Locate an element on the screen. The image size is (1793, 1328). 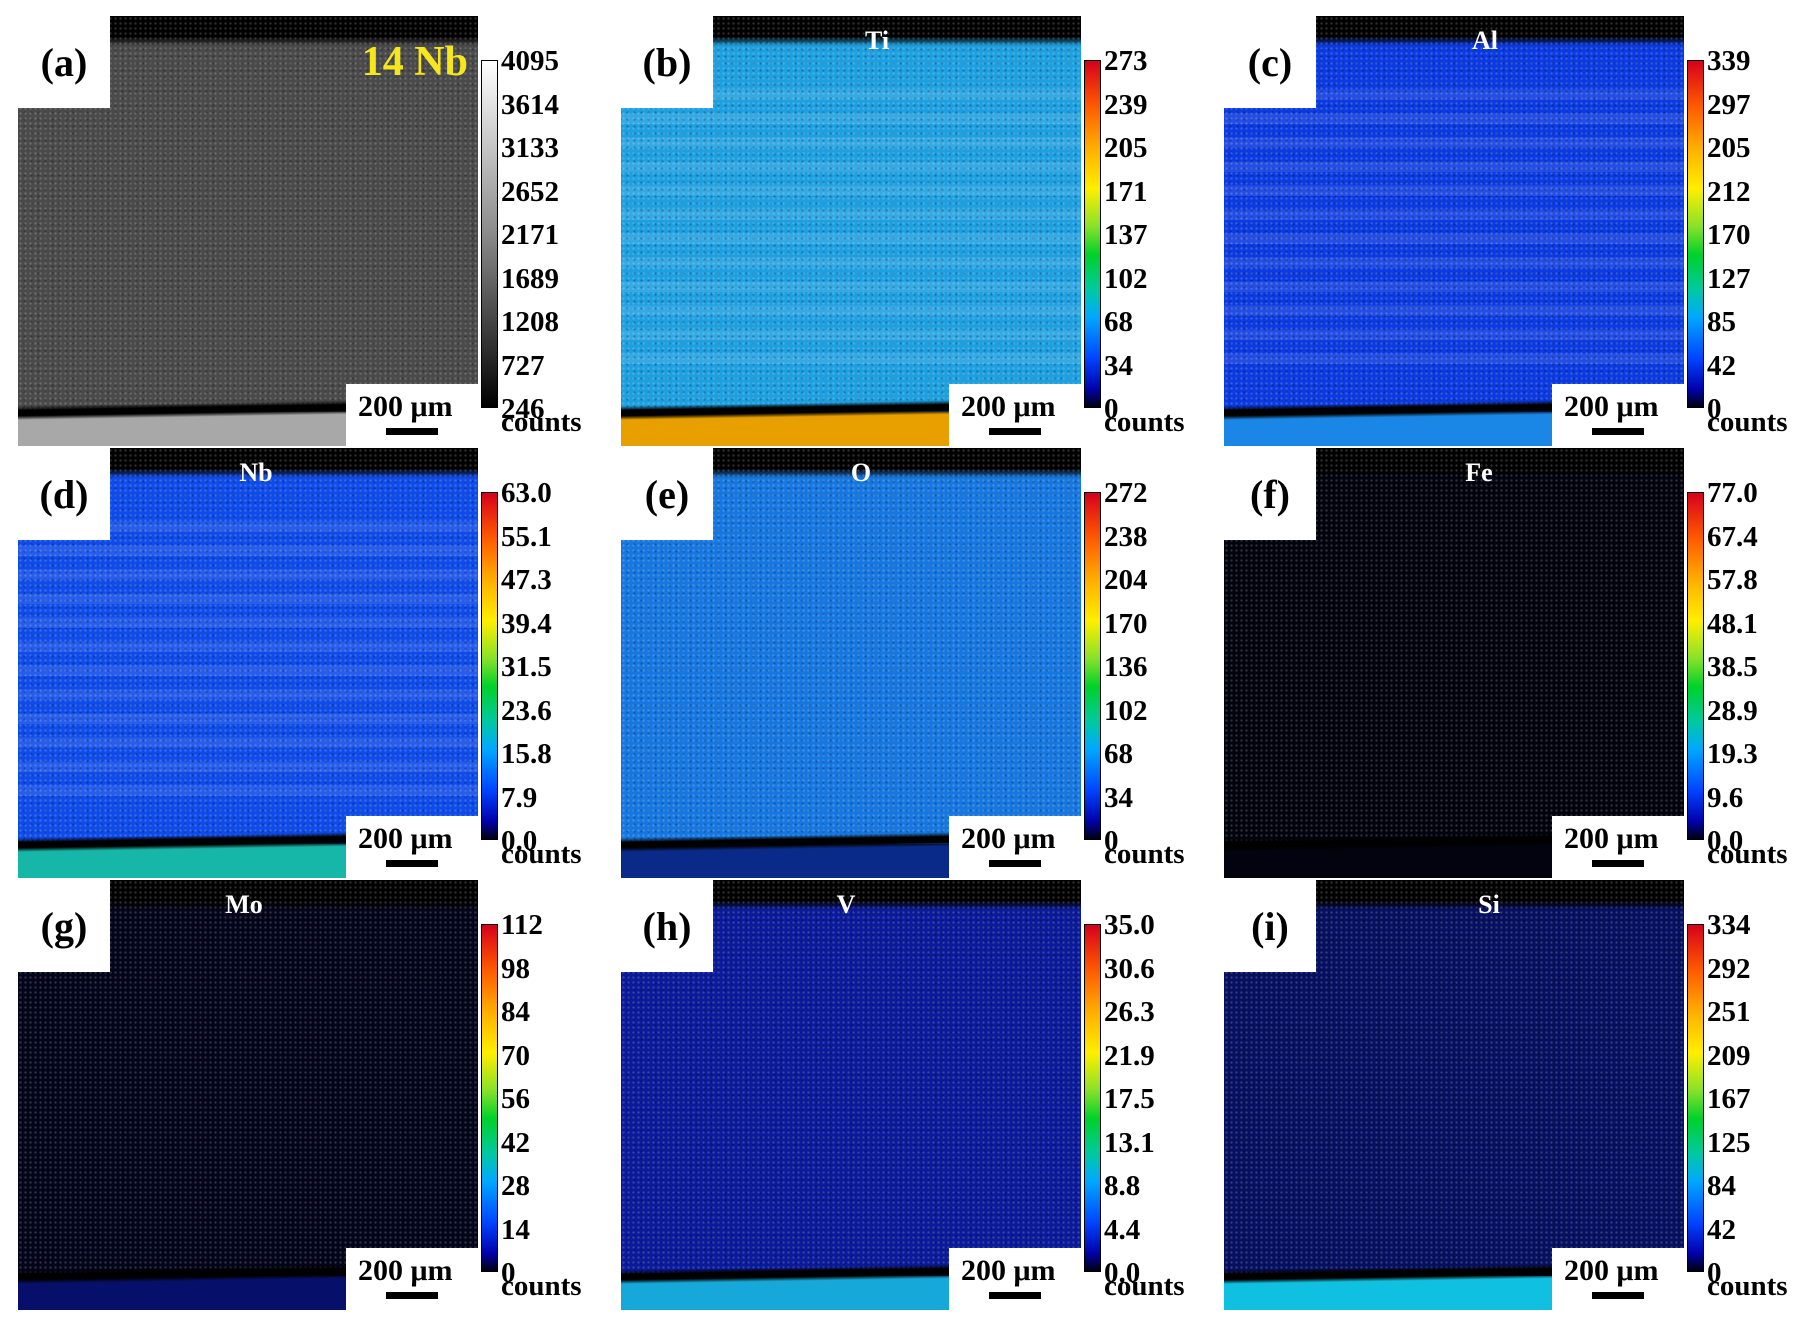
panel-c: (c) Al 200 μm 339 297 205 212 170 127 85 42 0 counts is located at coordinates (1508, 232).